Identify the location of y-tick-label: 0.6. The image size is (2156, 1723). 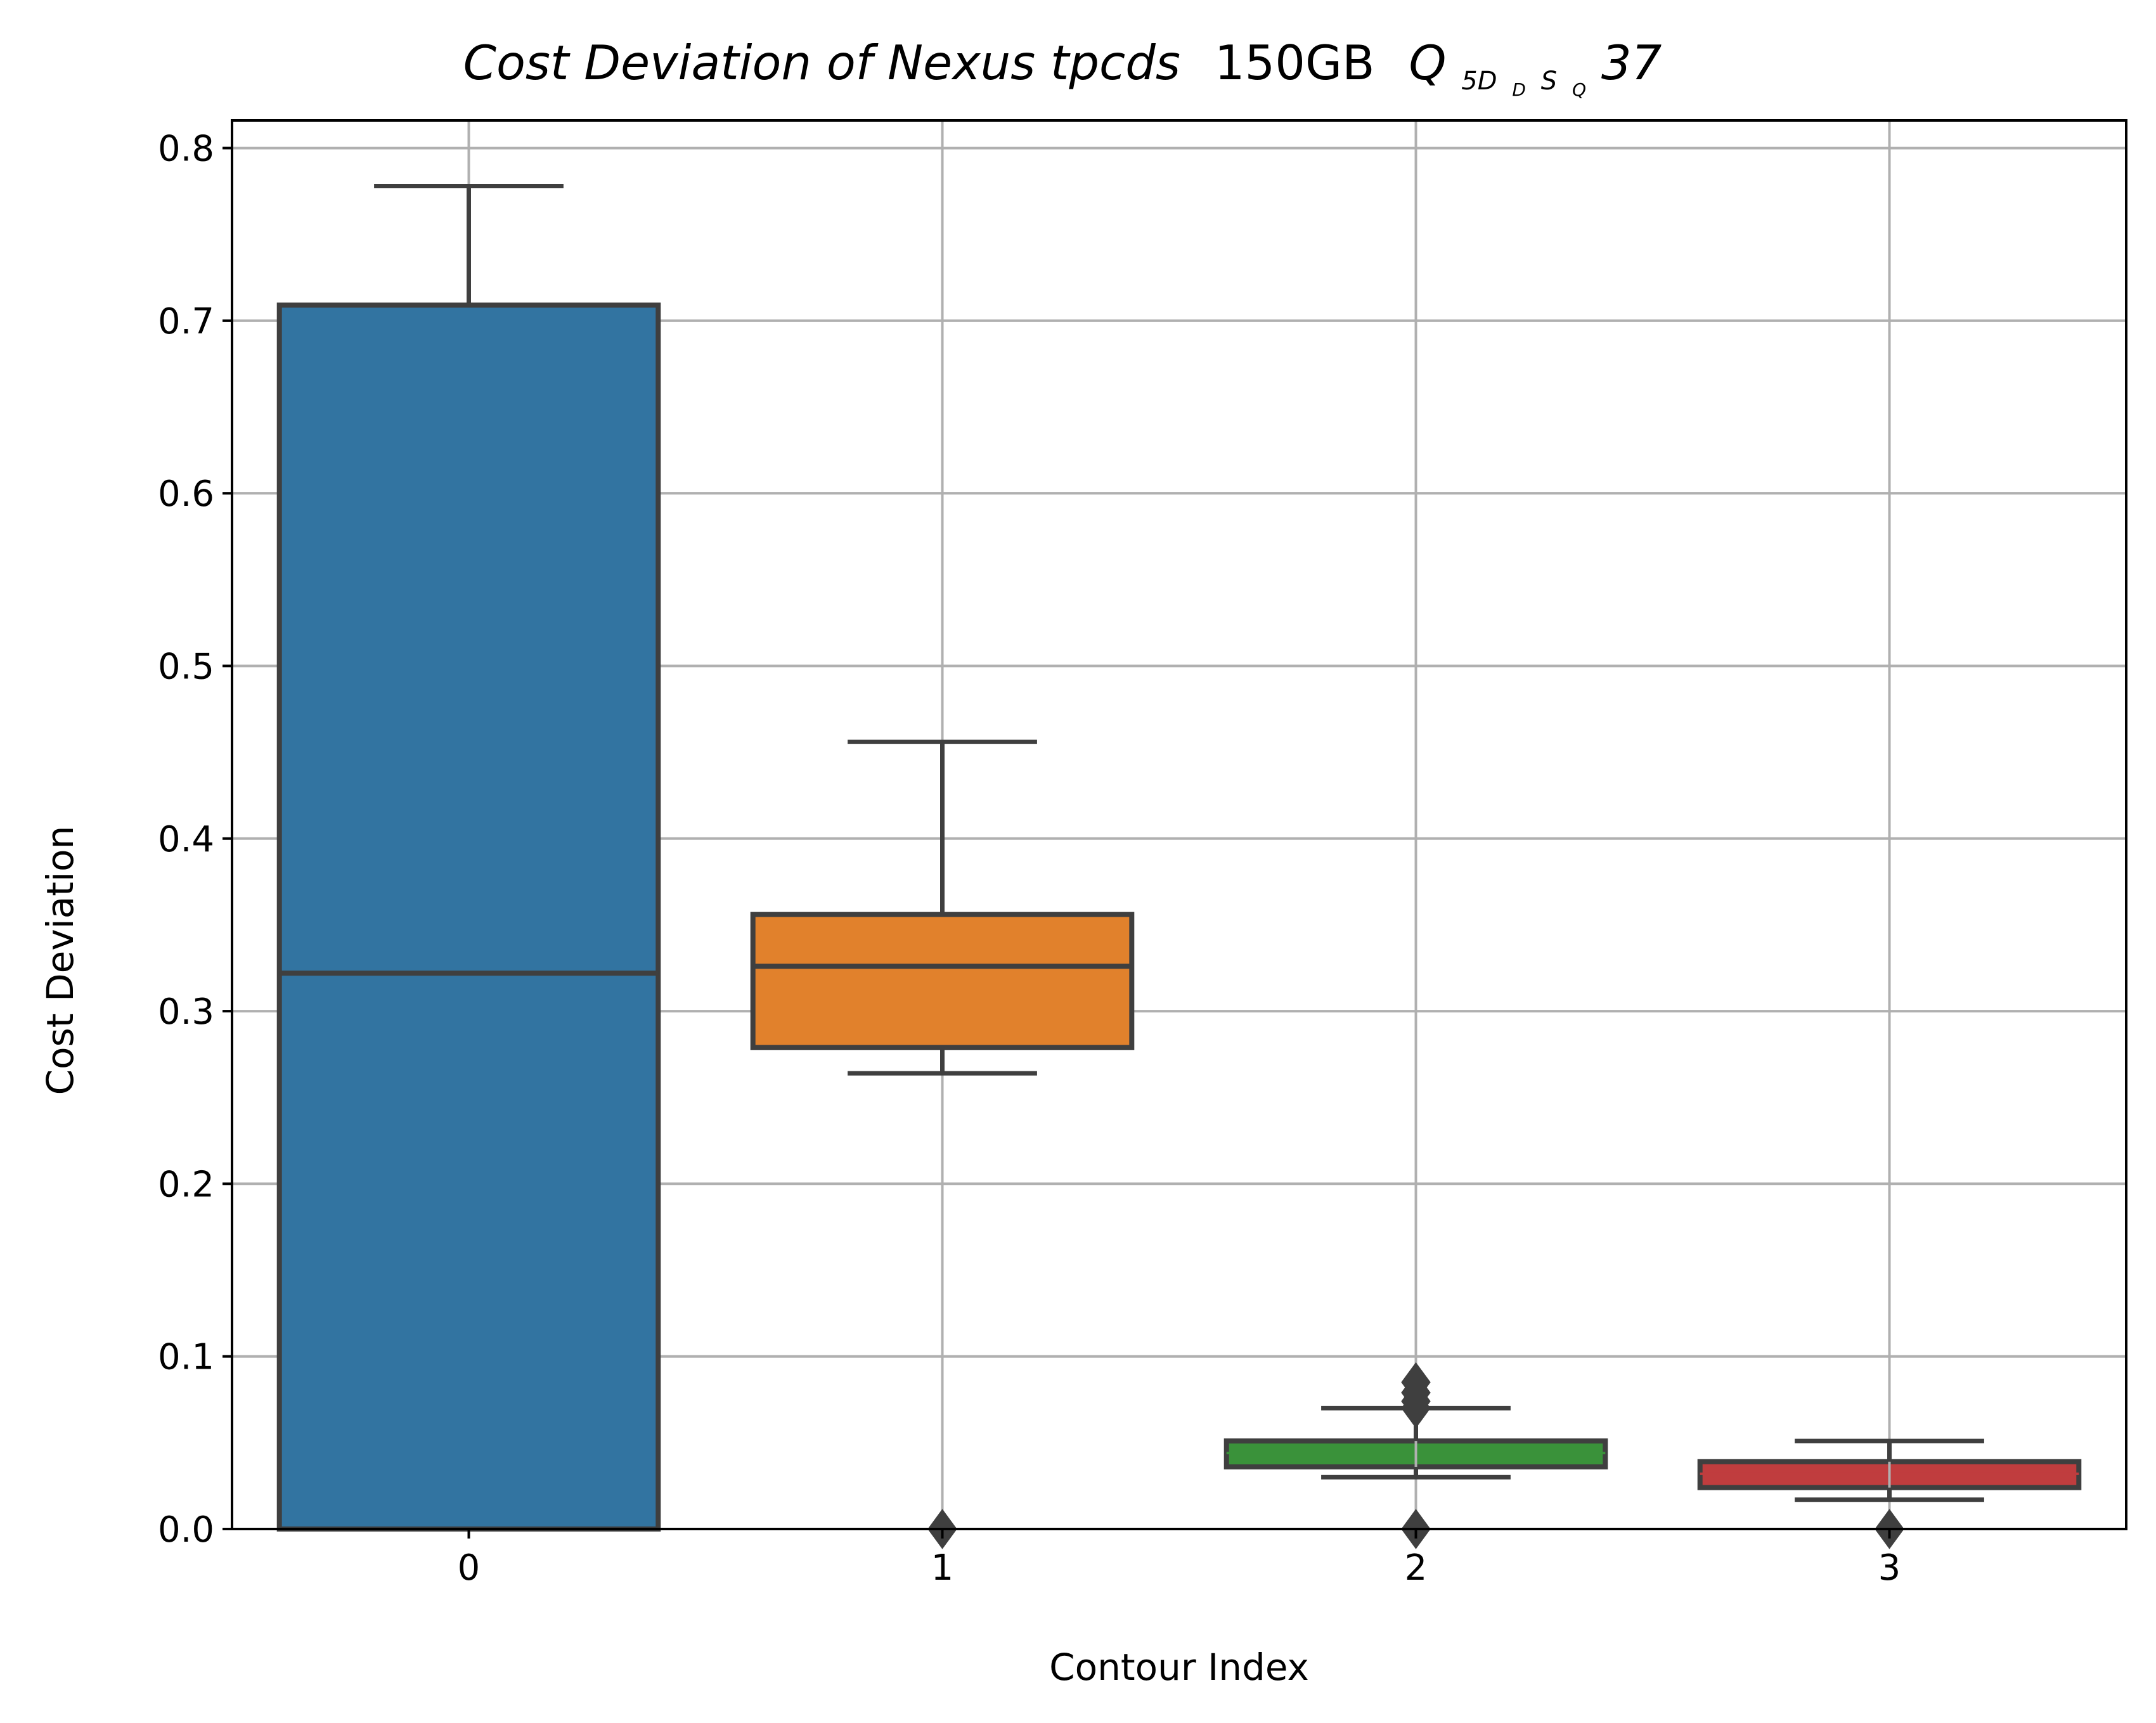
(186, 494).